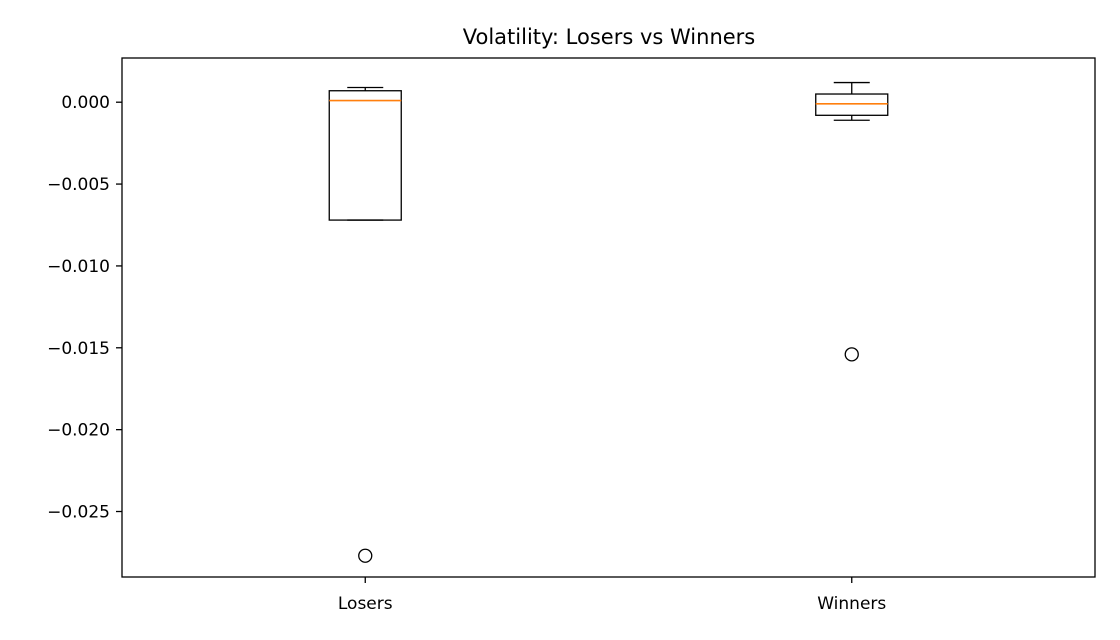 The image size is (1120, 640). I want to click on x-tick-label: Winners, so click(851, 604).